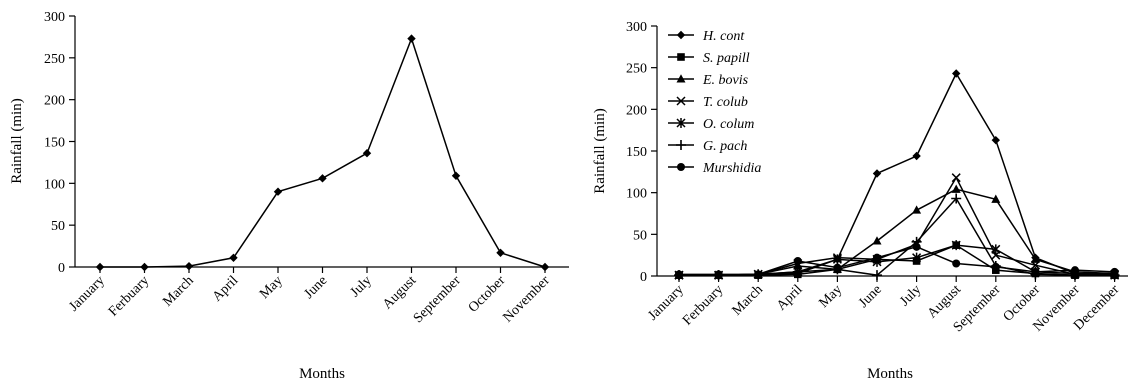 This screenshot has width=1140, height=384. I want to click on chart-right-x-tick-label: May, so click(830, 296).